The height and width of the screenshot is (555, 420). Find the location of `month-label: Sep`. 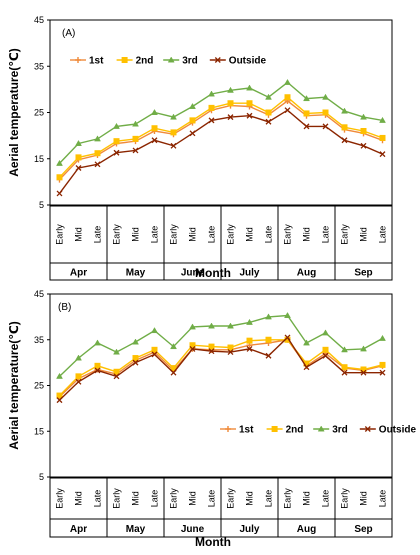

month-label: Sep is located at coordinates (363, 273).